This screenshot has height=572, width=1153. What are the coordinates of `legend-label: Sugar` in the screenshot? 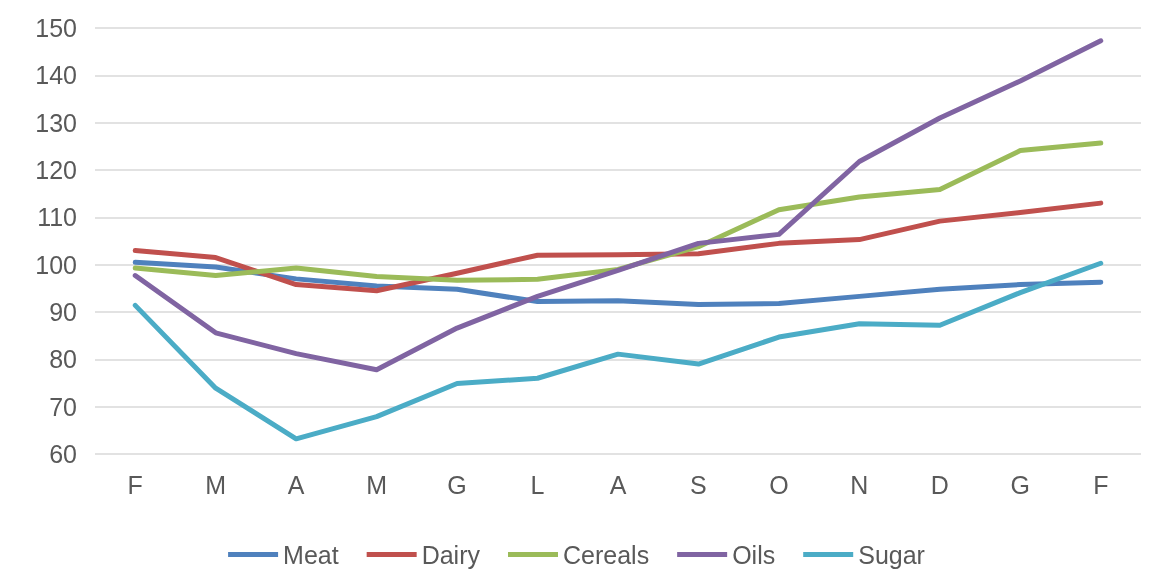 It's located at (891, 554).